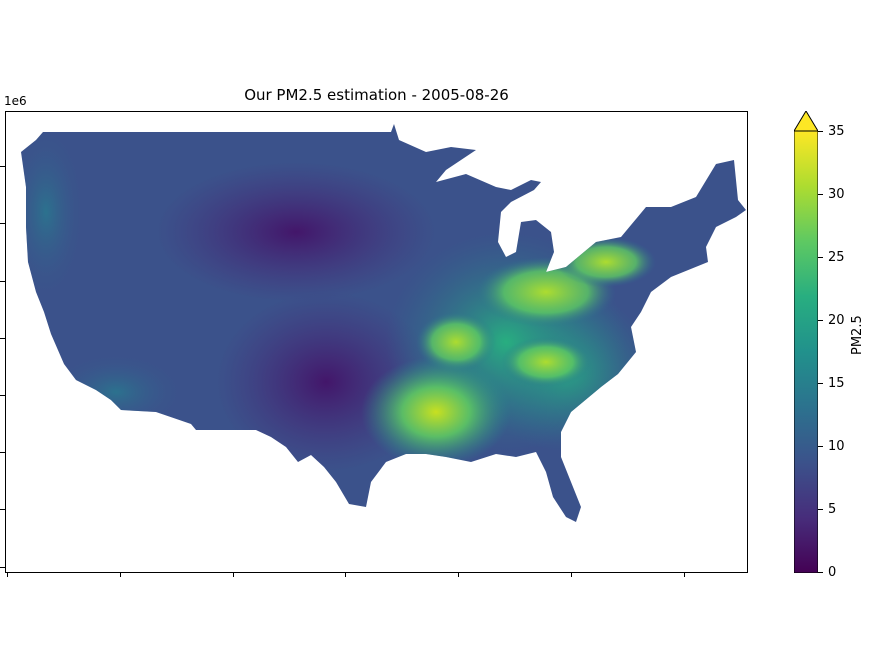 This screenshot has width=874, height=656. Describe the element at coordinates (836, 320) in the screenshot. I see `colorbar-tick-label: 20` at that location.